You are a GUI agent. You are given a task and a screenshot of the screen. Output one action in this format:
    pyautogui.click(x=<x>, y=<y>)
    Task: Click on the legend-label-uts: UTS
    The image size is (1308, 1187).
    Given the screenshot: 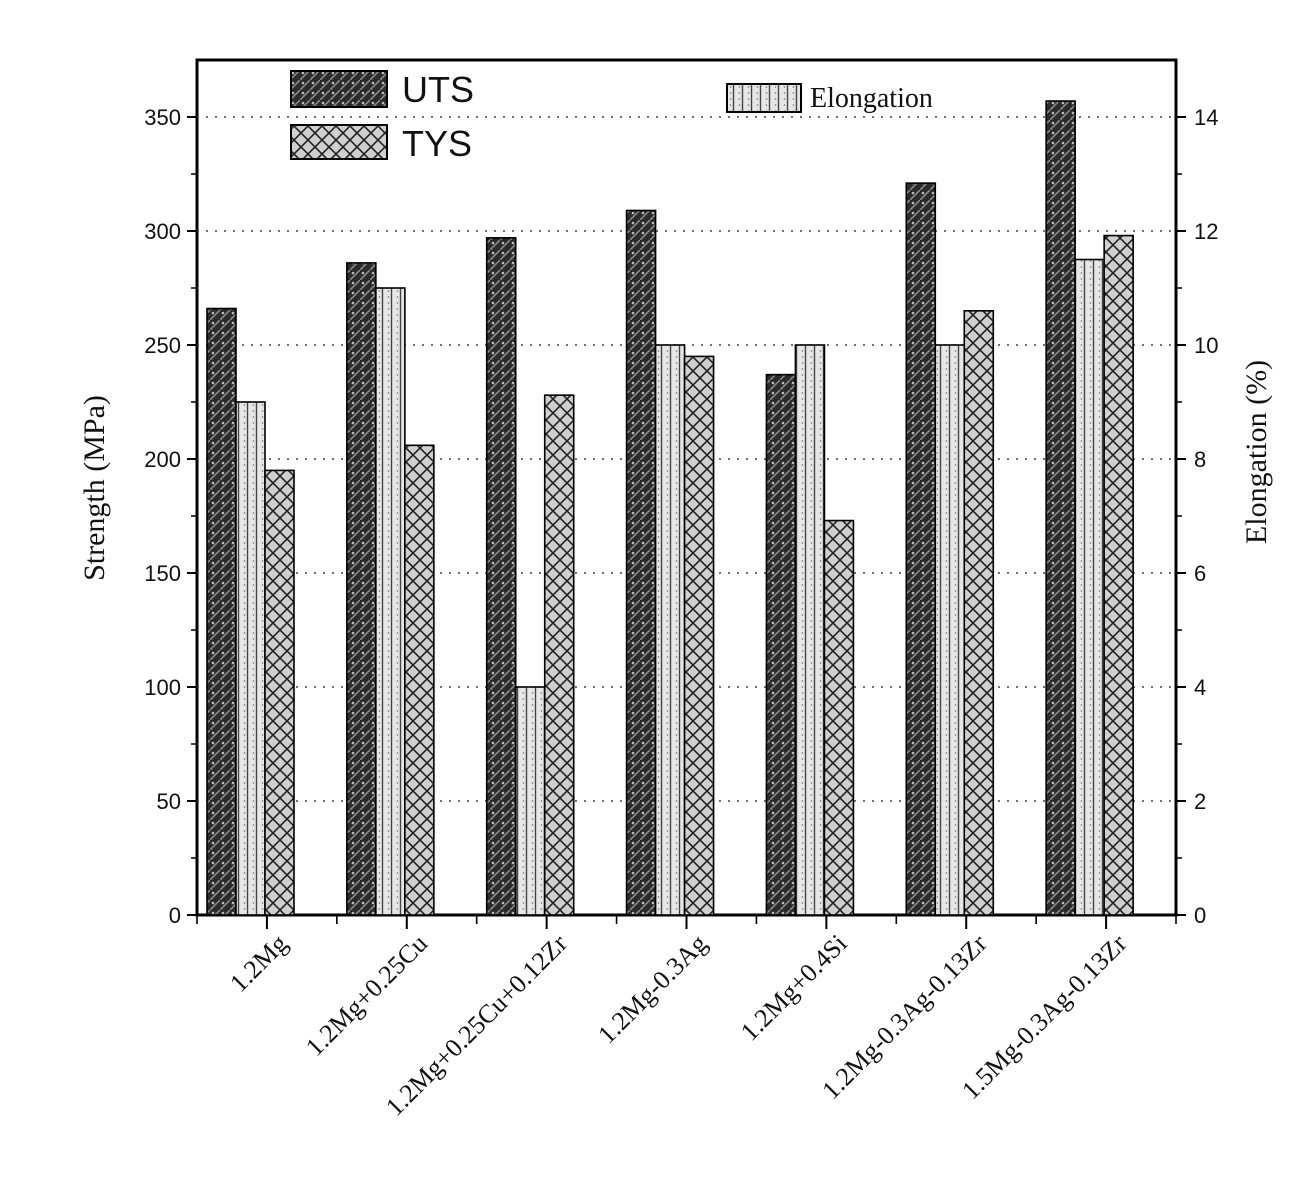 What is the action you would take?
    pyautogui.click(x=438, y=89)
    